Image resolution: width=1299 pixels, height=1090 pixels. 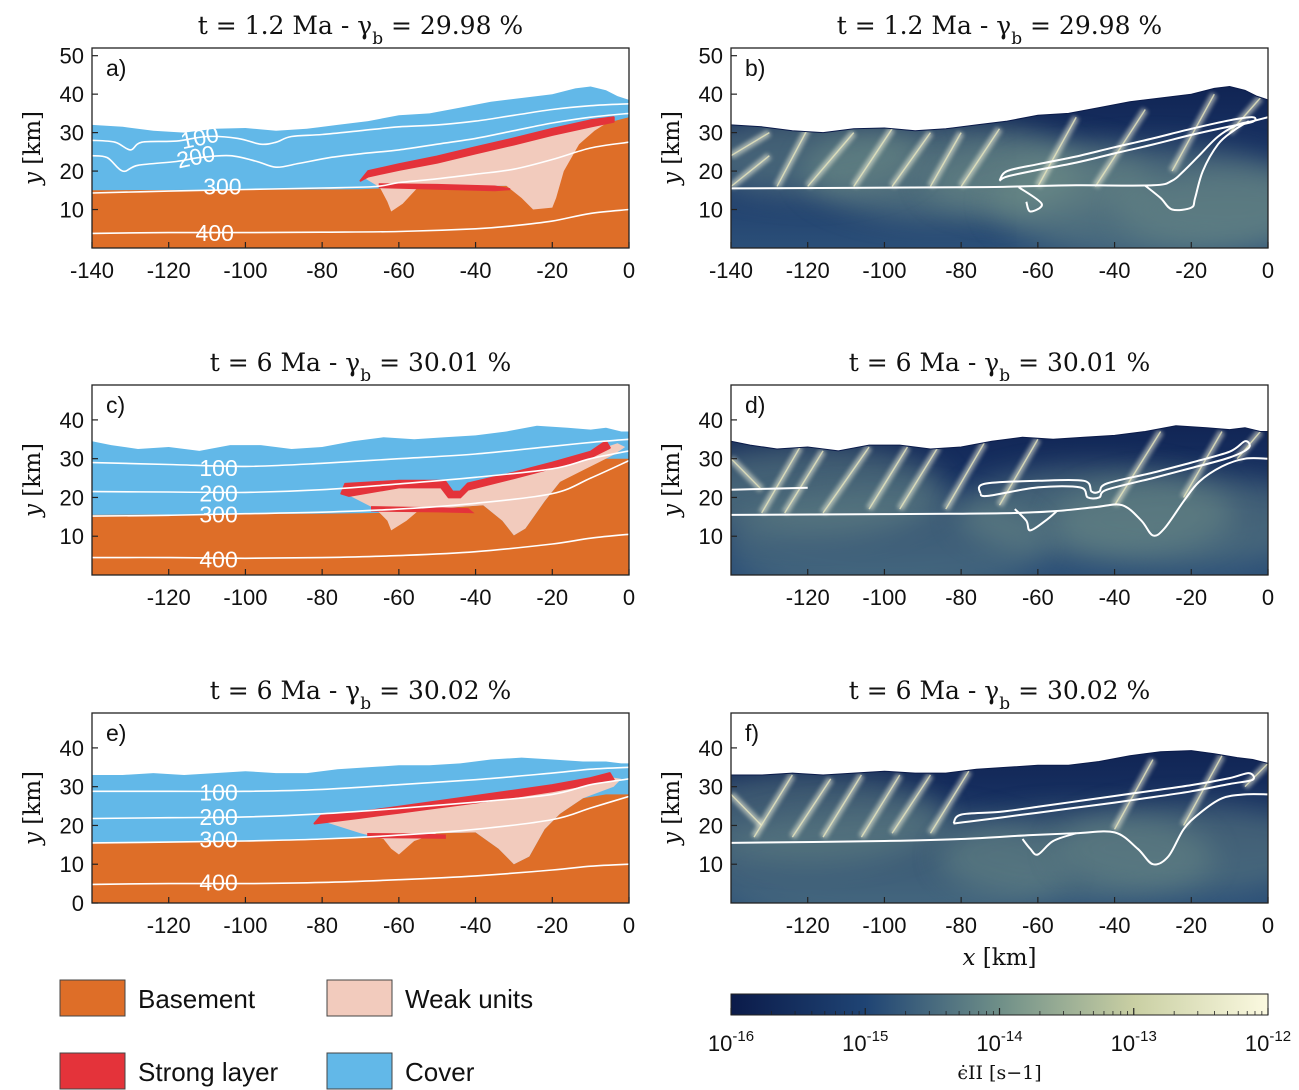 I want to click on colorbar-tick-label: 10-16, so click(x=731, y=1042).